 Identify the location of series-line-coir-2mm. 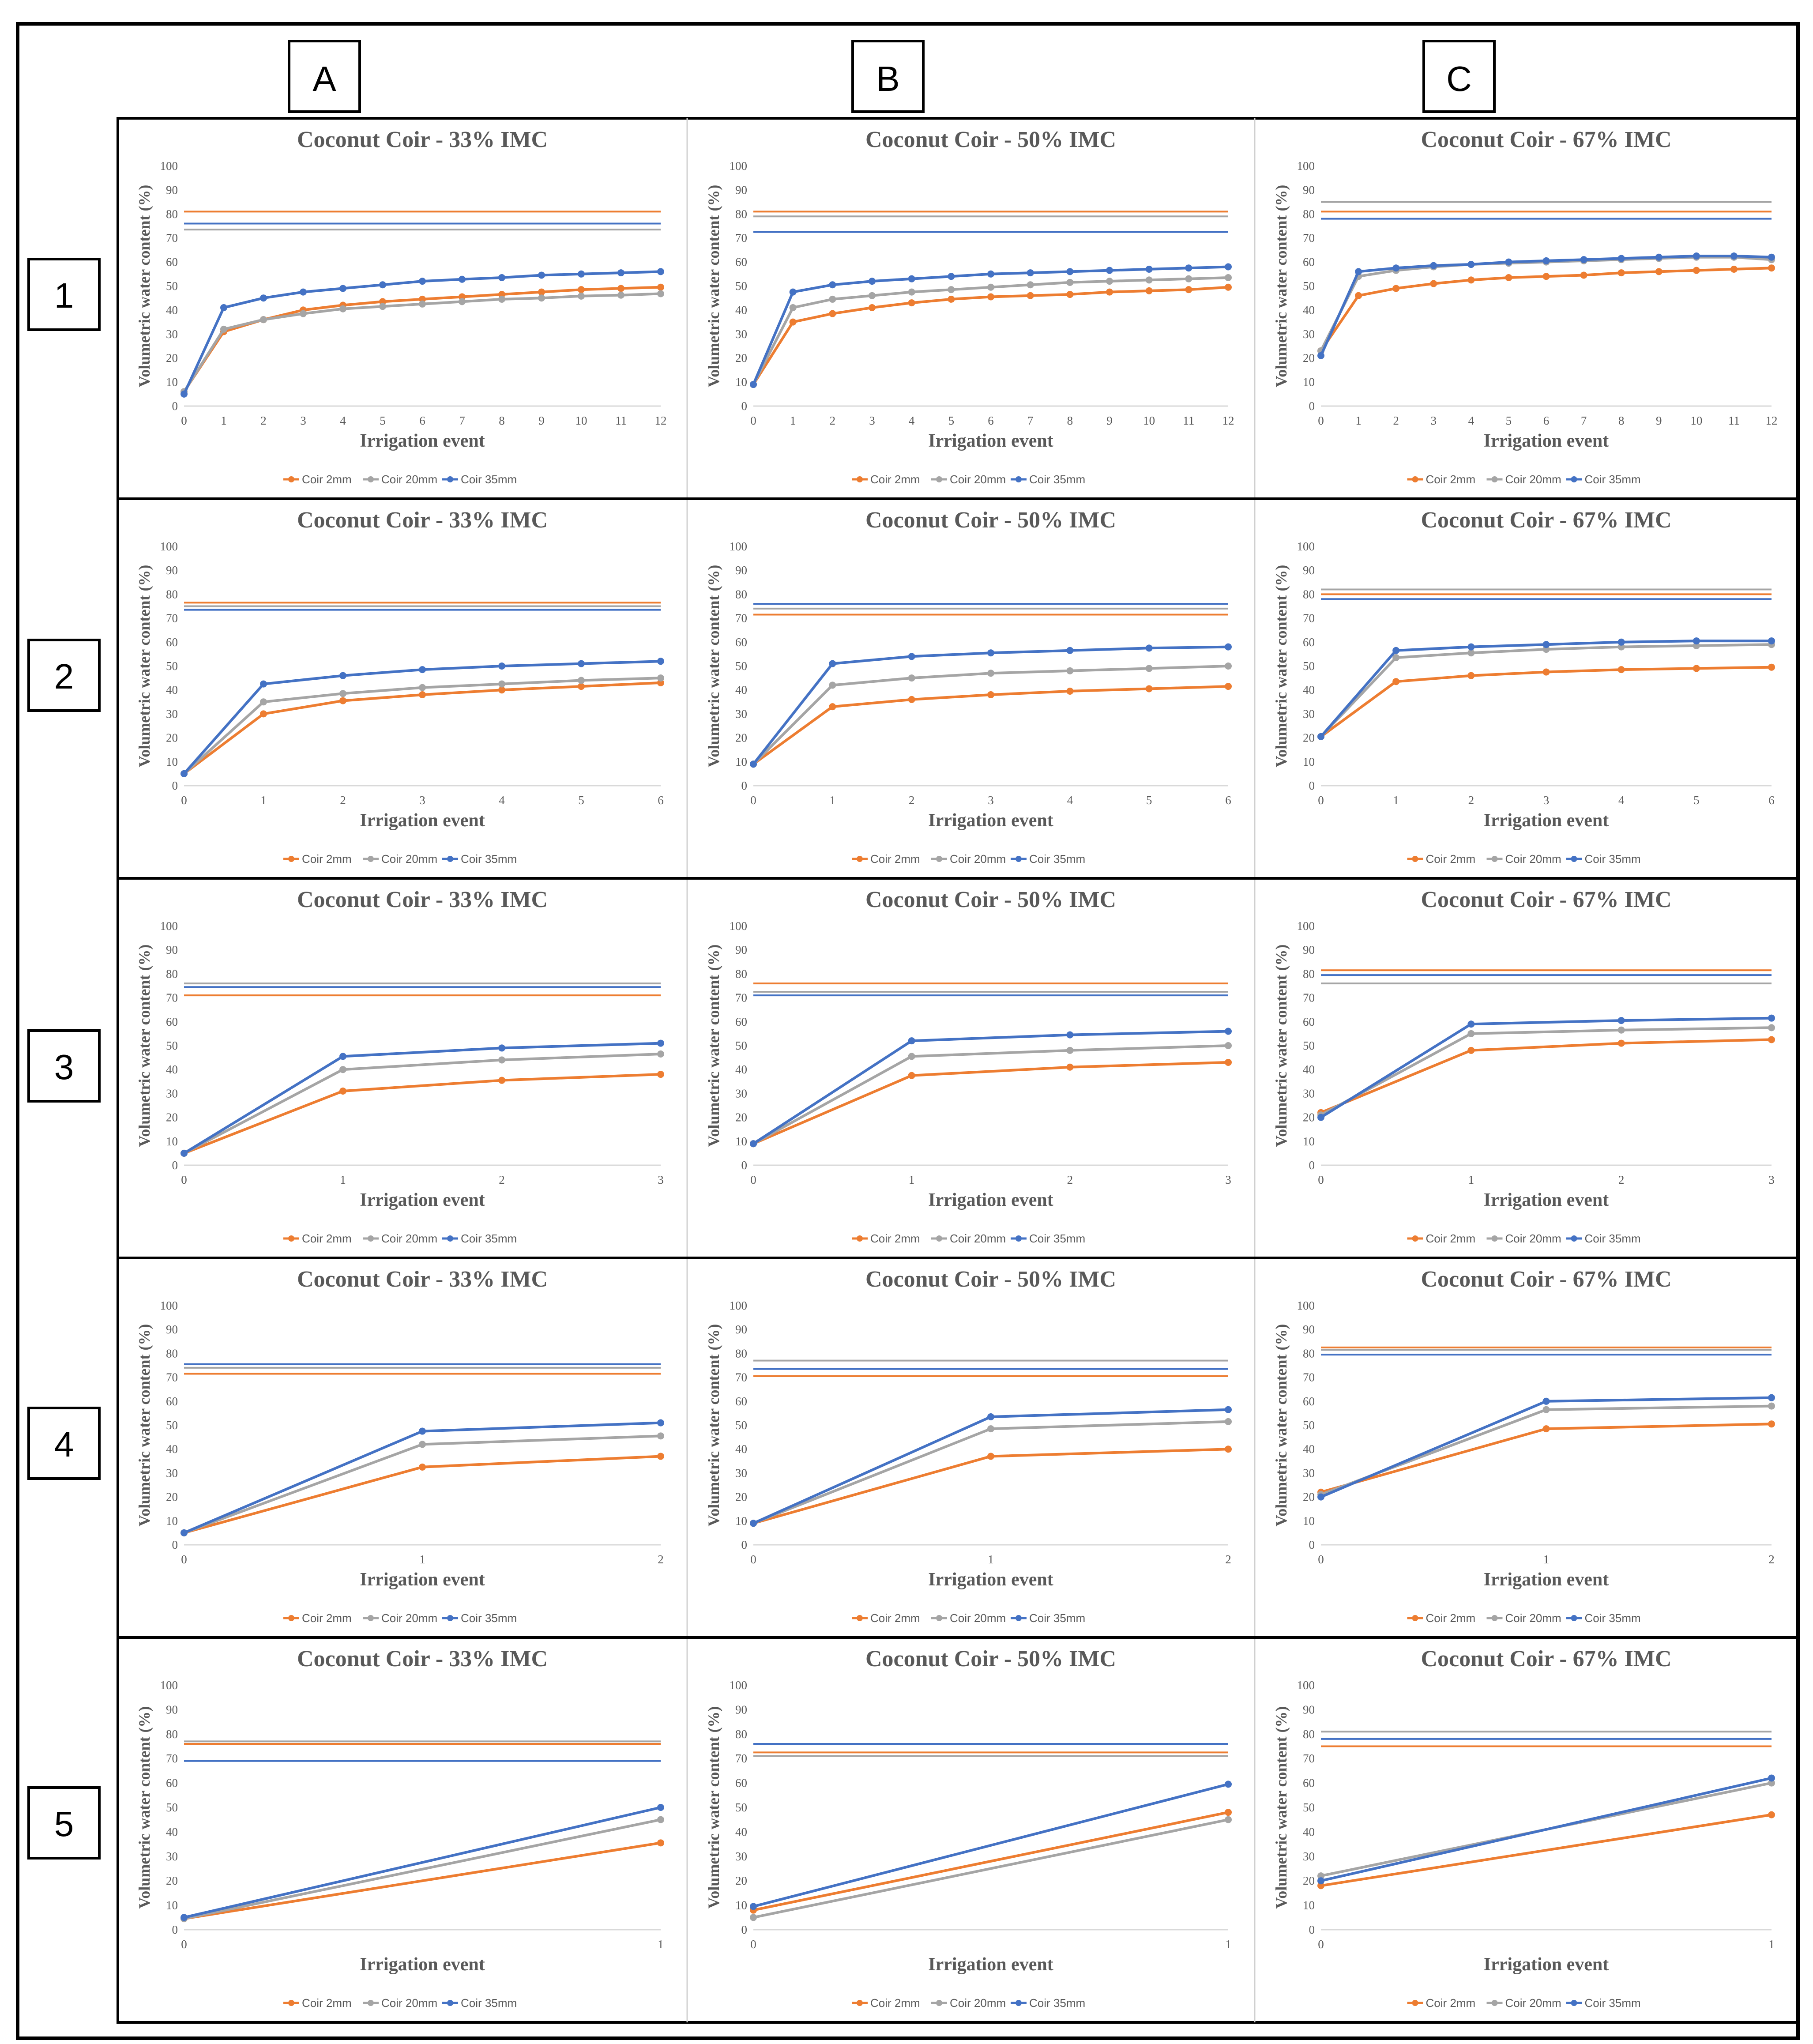
(1546, 1076).